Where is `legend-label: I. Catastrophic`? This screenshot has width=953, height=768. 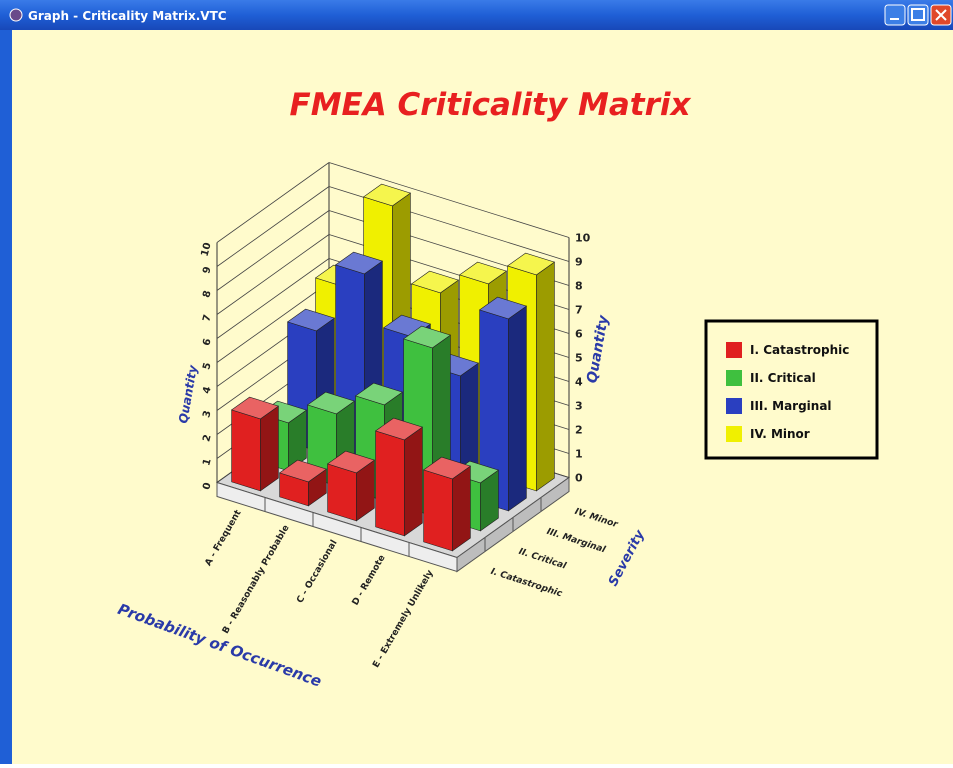 legend-label: I. Catastrophic is located at coordinates (799, 350).